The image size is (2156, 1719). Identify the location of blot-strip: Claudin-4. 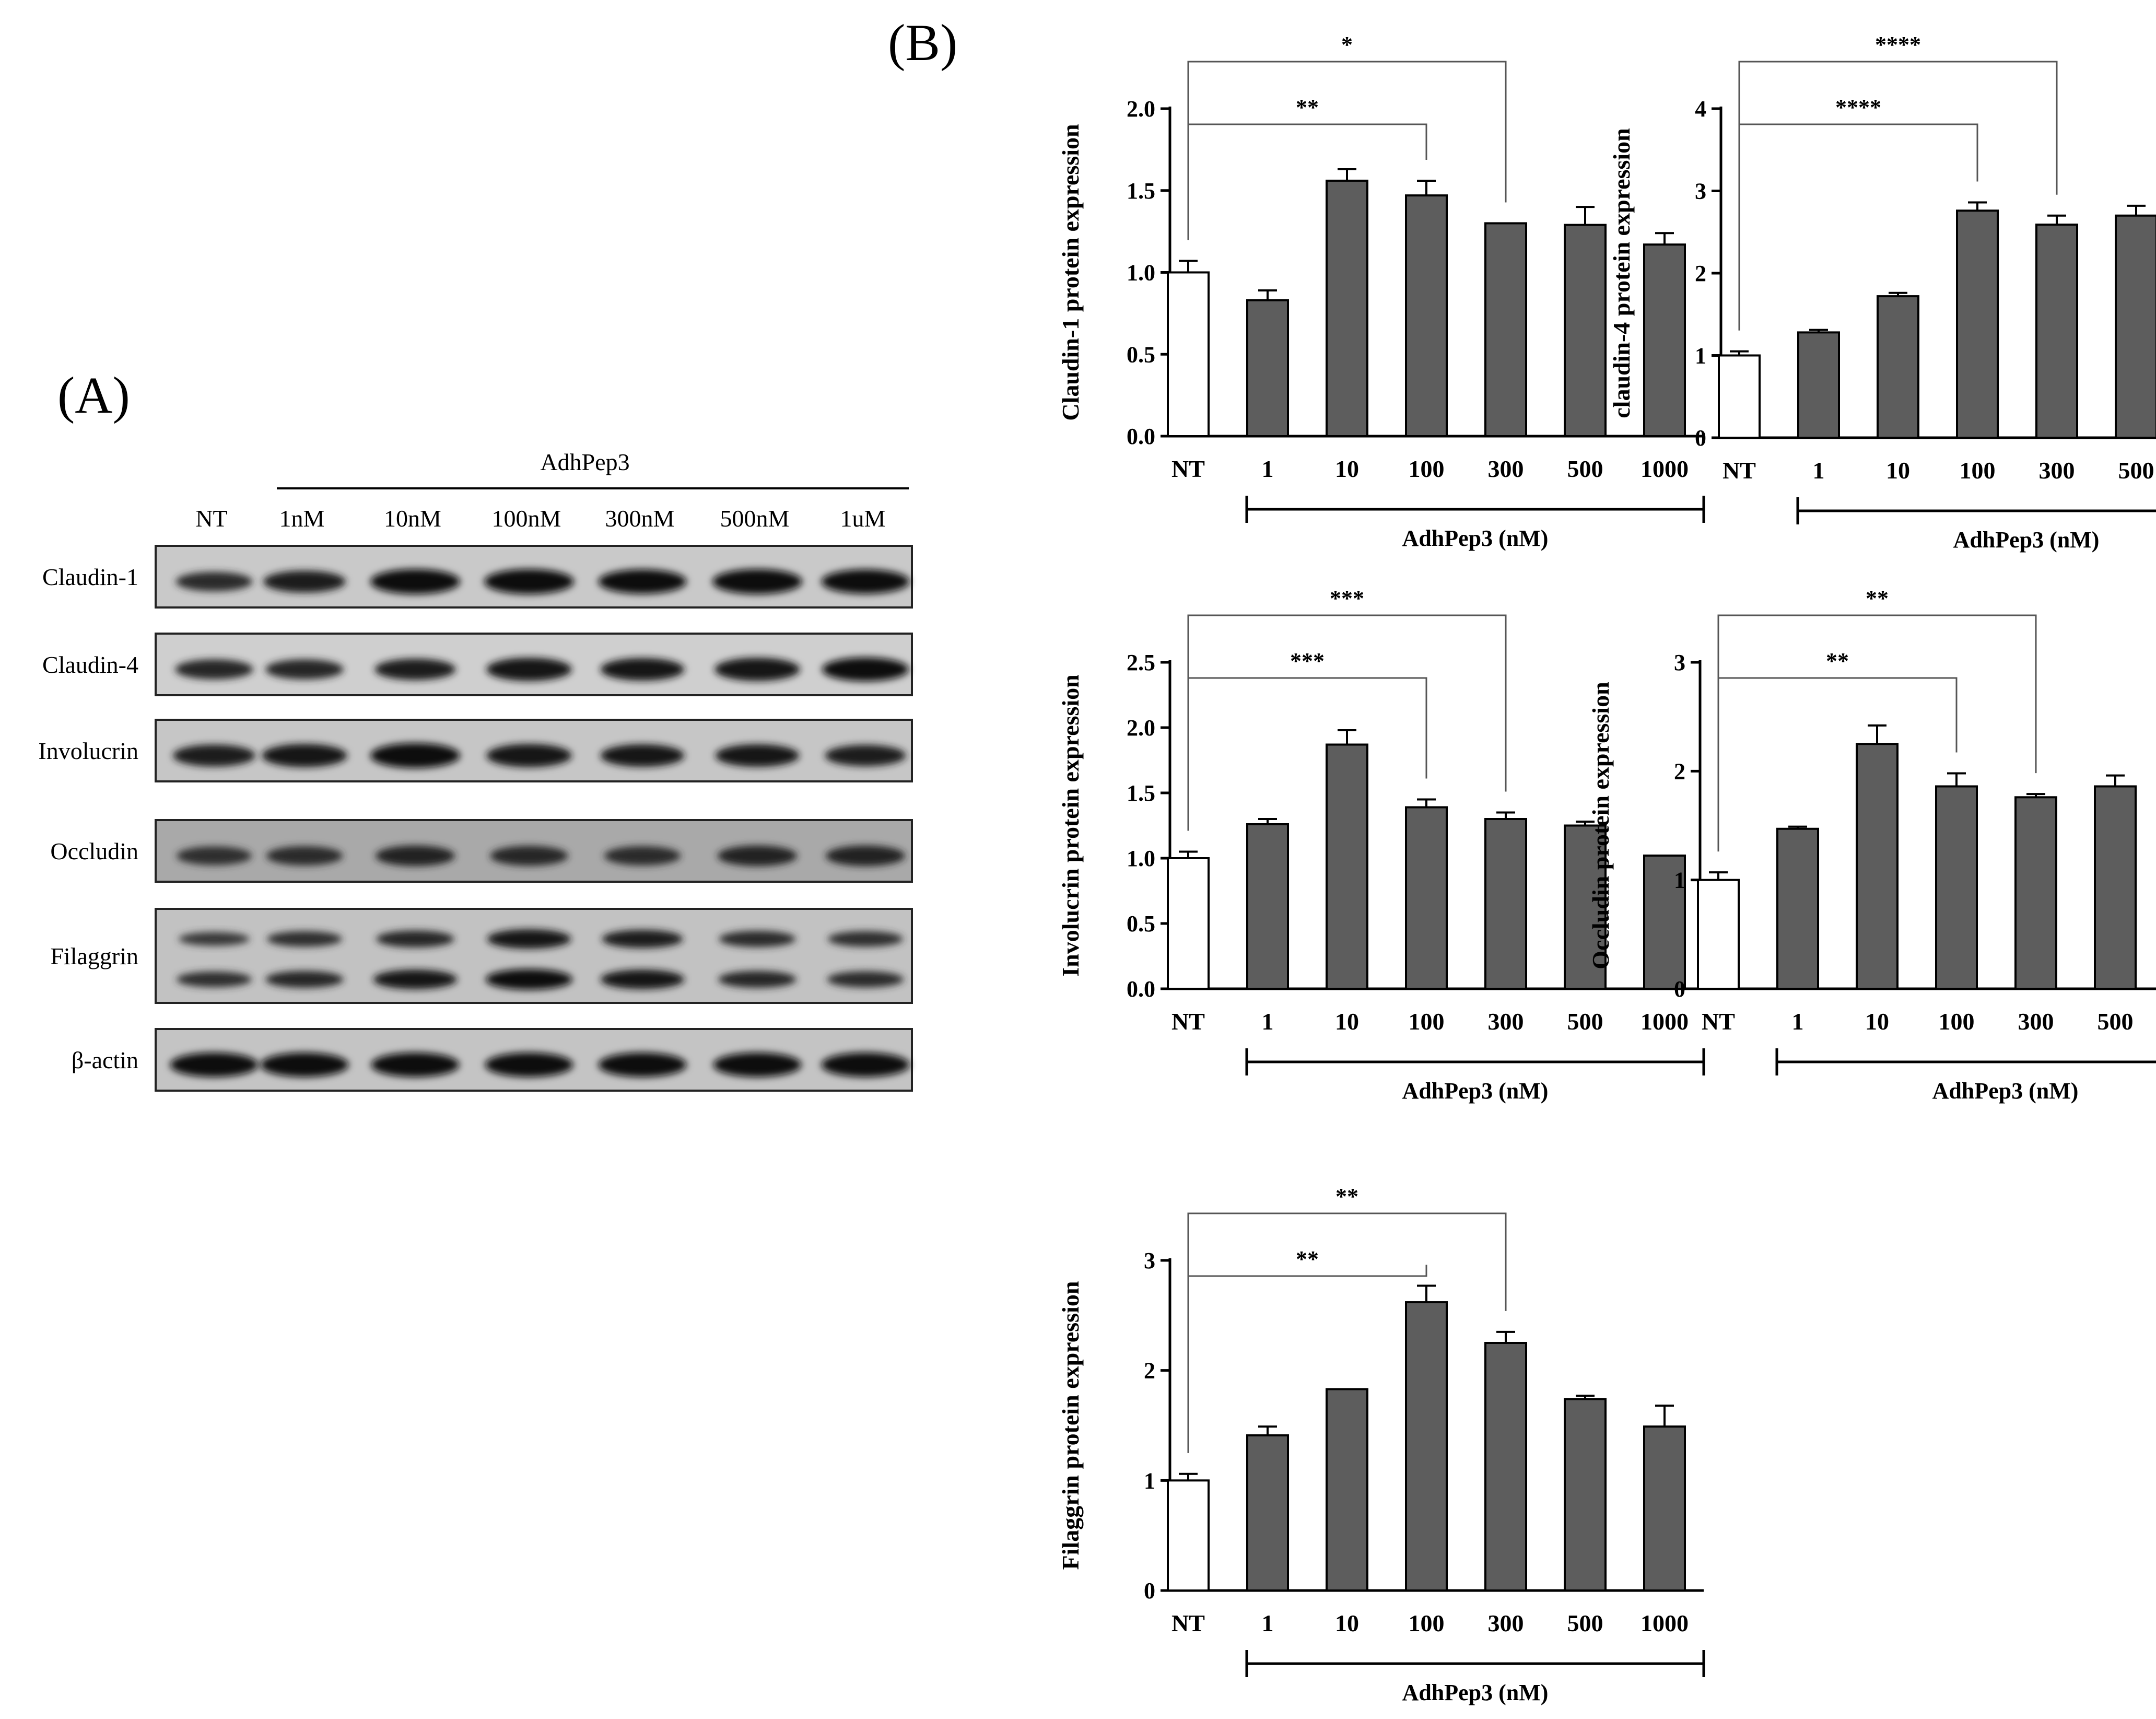
(478, 664).